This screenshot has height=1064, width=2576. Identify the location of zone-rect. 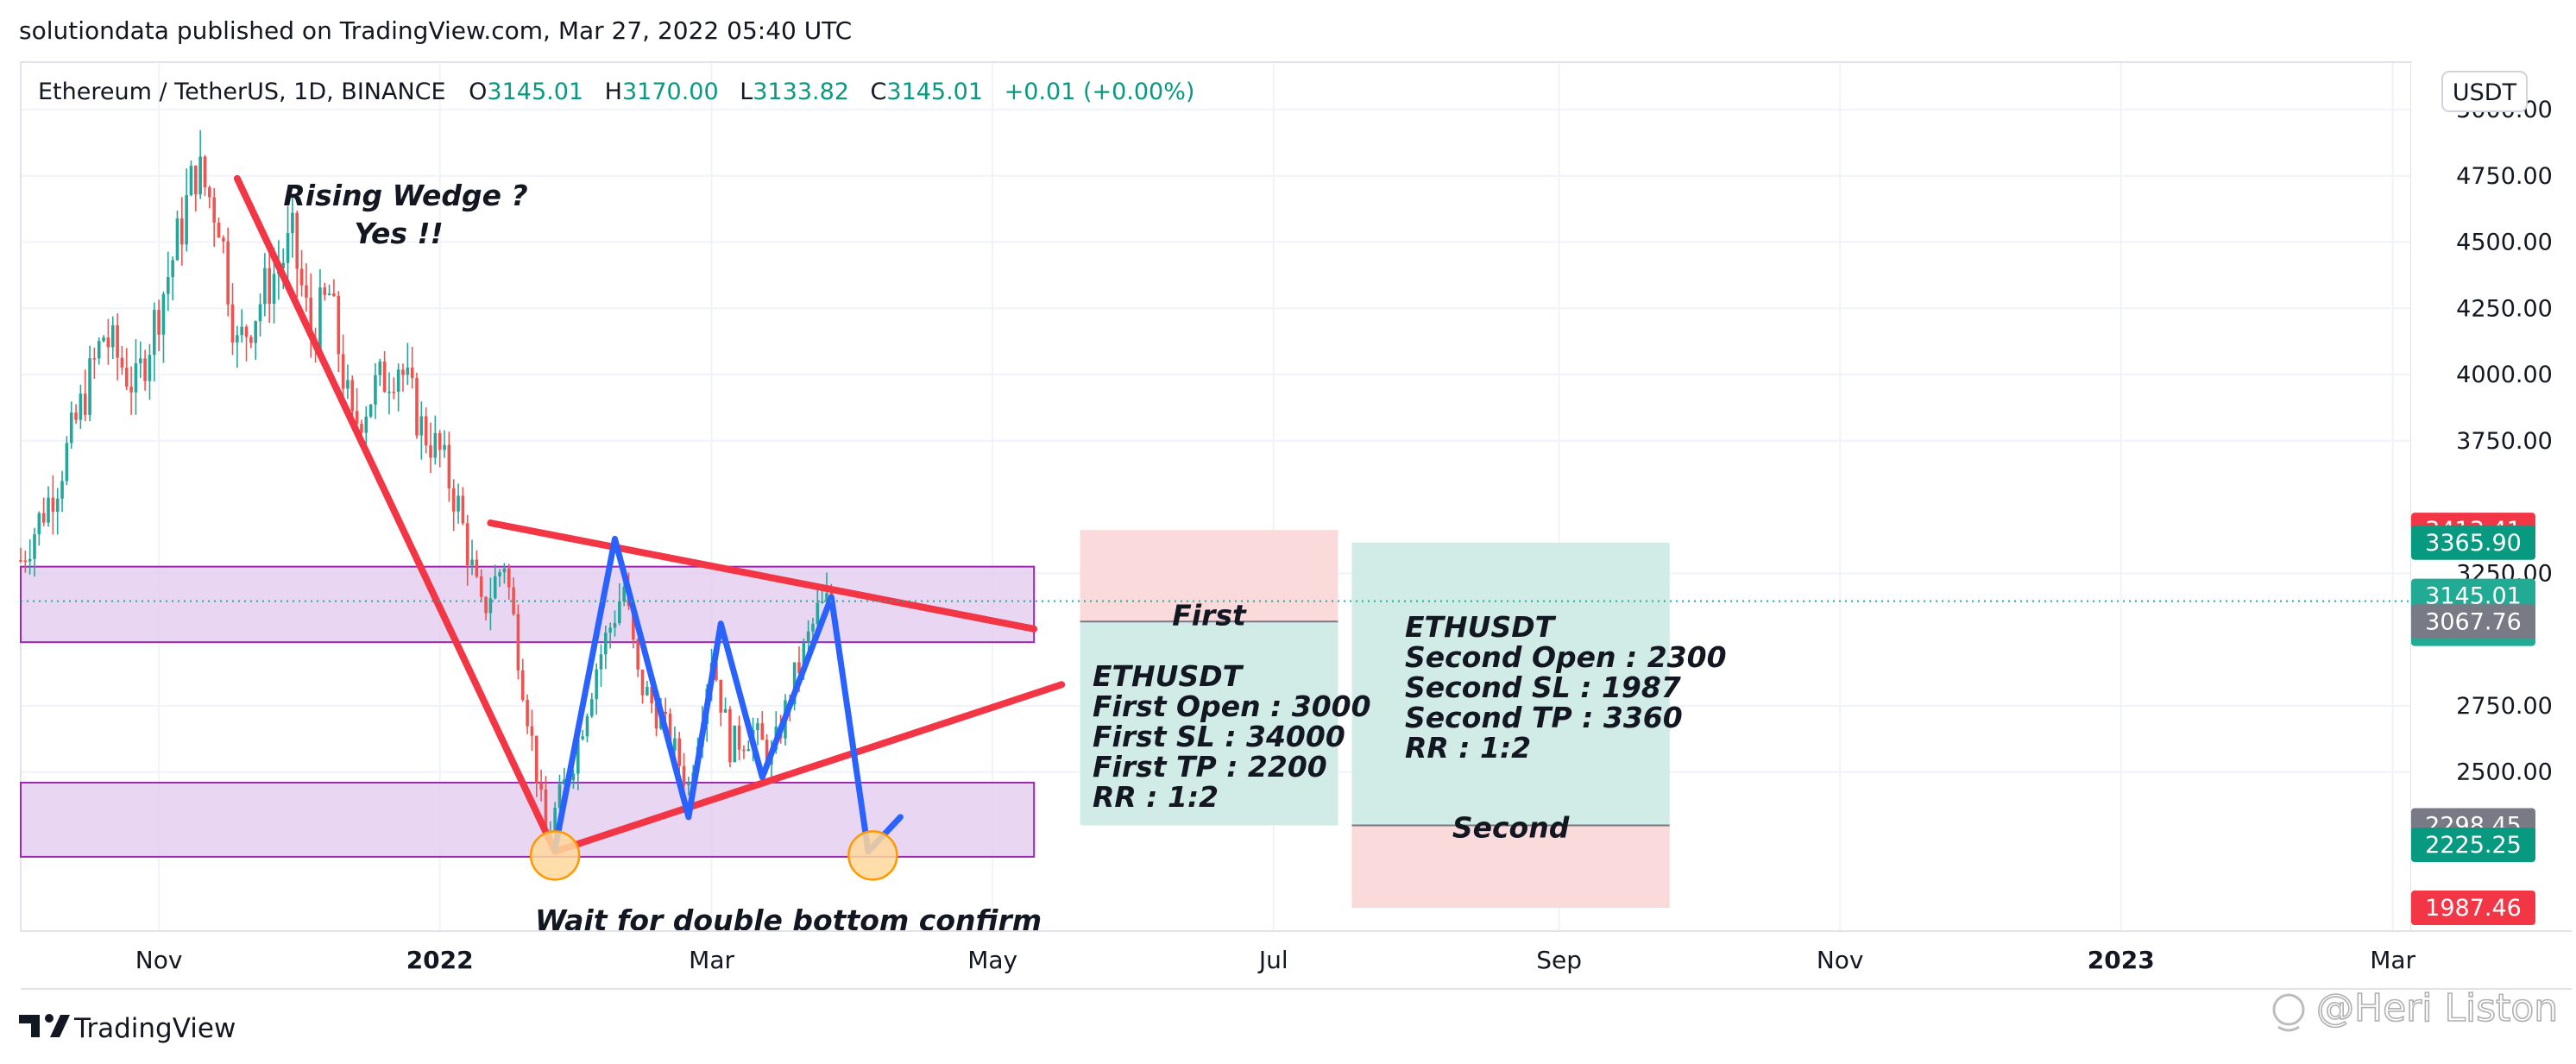
(528, 604).